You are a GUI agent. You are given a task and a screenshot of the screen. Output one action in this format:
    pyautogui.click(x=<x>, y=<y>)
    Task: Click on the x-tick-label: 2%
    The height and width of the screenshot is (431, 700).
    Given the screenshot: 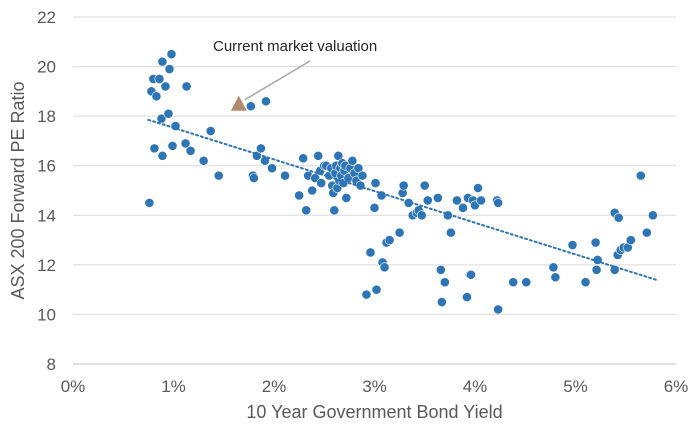 What is the action you would take?
    pyautogui.click(x=274, y=386)
    